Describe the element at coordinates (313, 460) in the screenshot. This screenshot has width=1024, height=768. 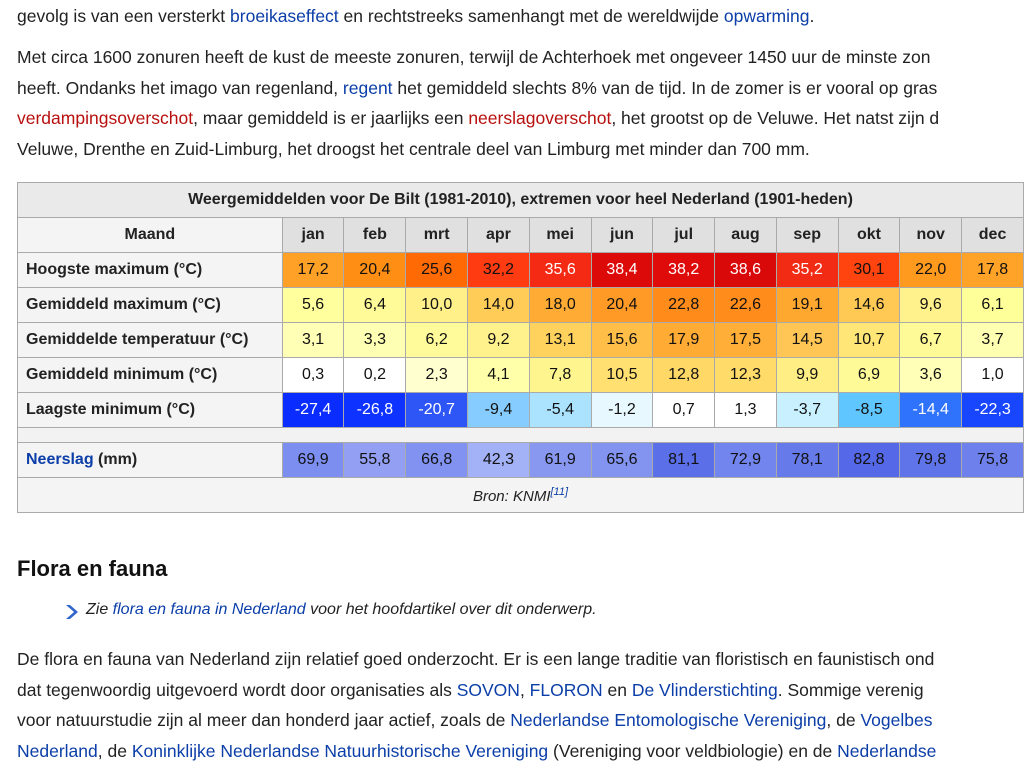
I see `value-cell: 69,9` at that location.